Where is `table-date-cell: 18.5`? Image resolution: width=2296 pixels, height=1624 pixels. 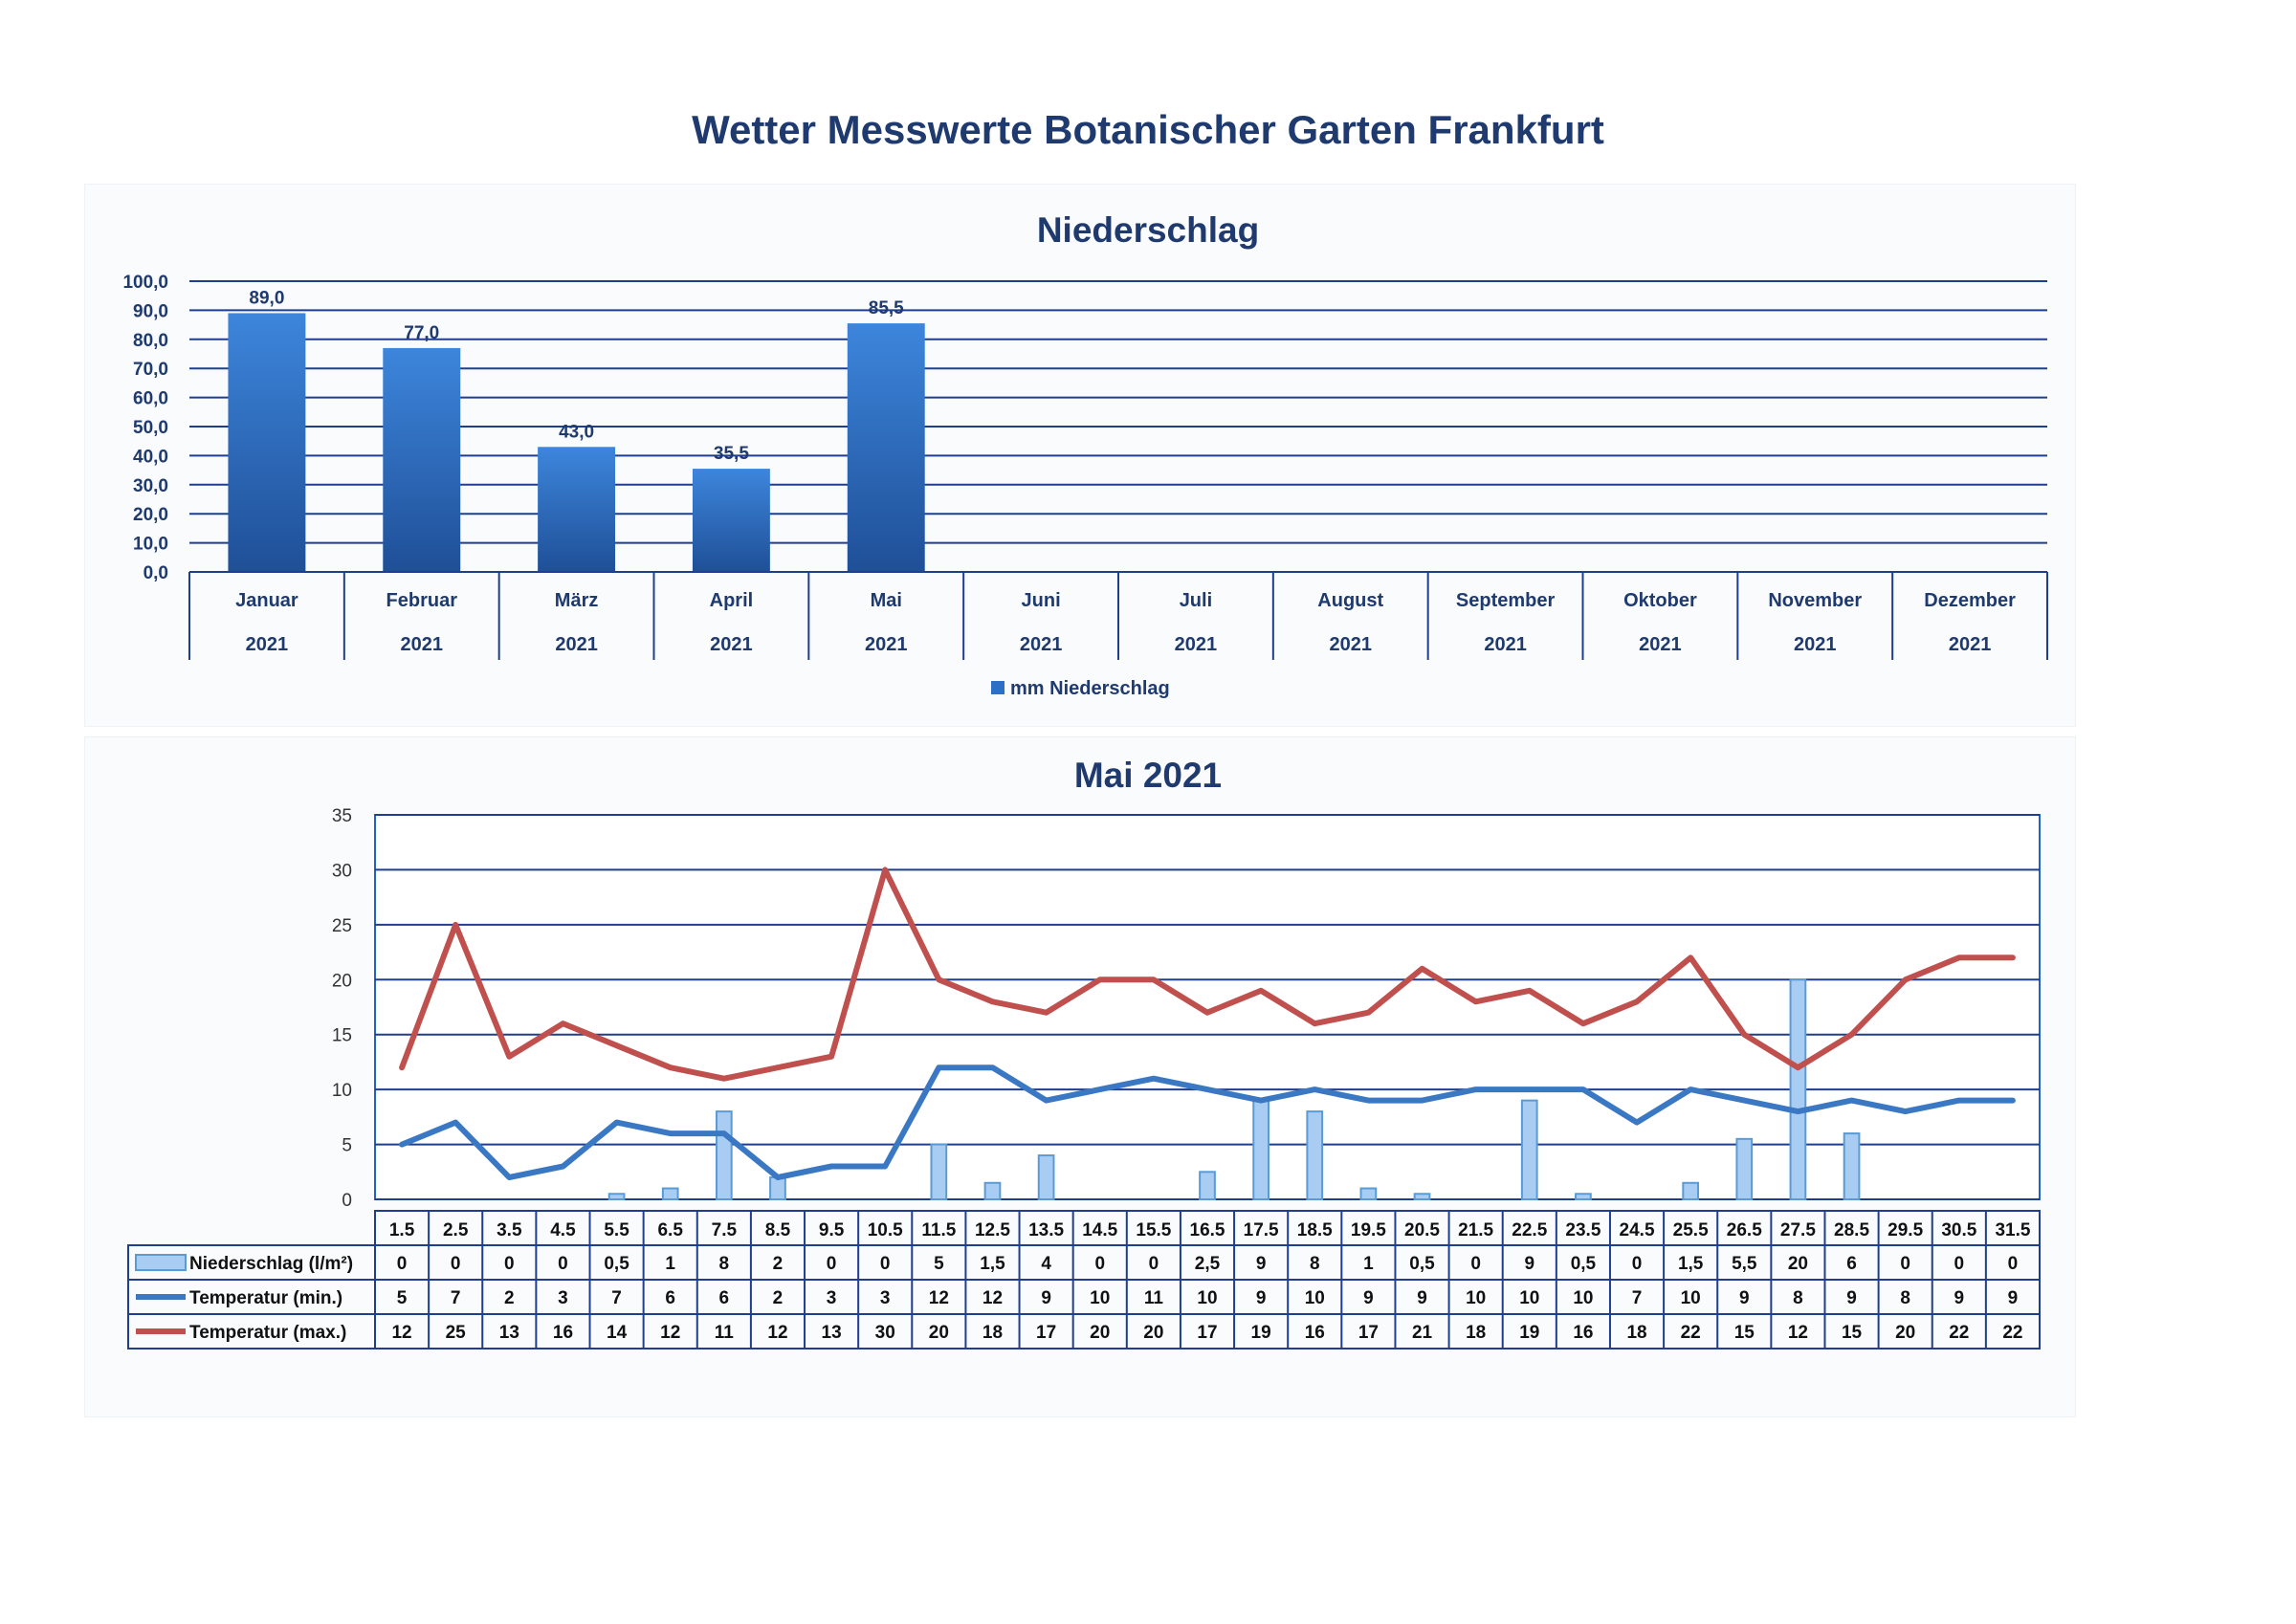
table-date-cell: 18.5 is located at coordinates (1315, 1230).